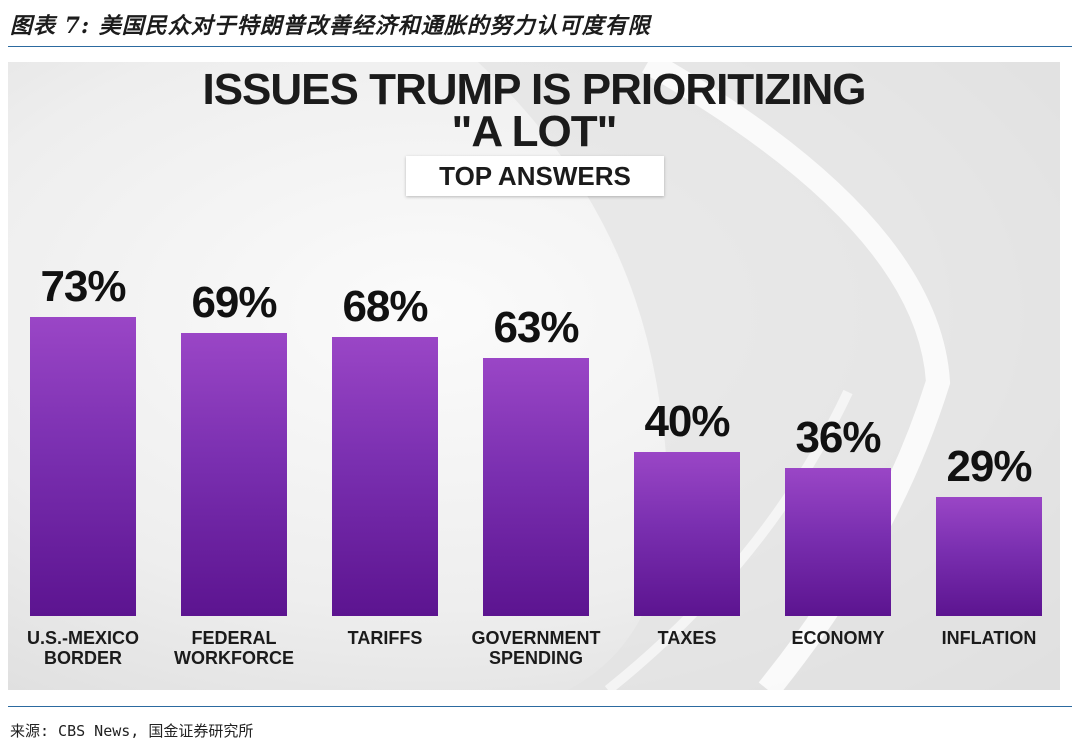  I want to click on category-label: TAXES, so click(687, 638).